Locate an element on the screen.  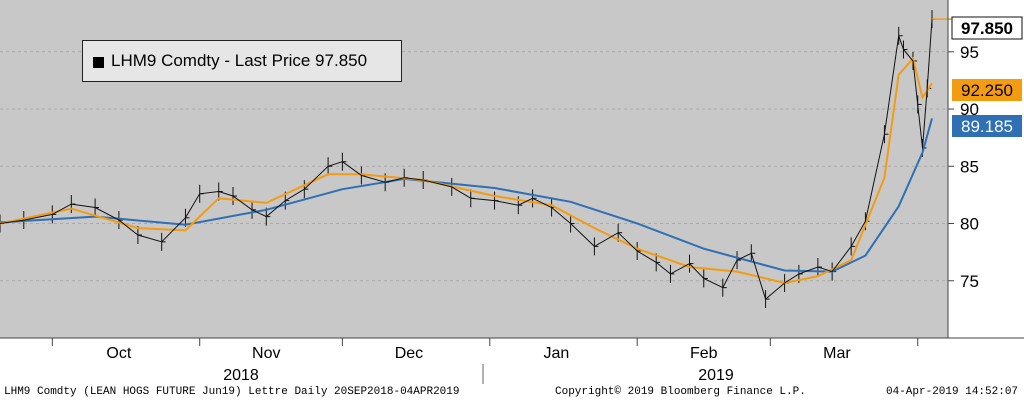
footer-copyright: Copyright© 2019 Bloomberg Finance L.P. is located at coordinates (680, 392).